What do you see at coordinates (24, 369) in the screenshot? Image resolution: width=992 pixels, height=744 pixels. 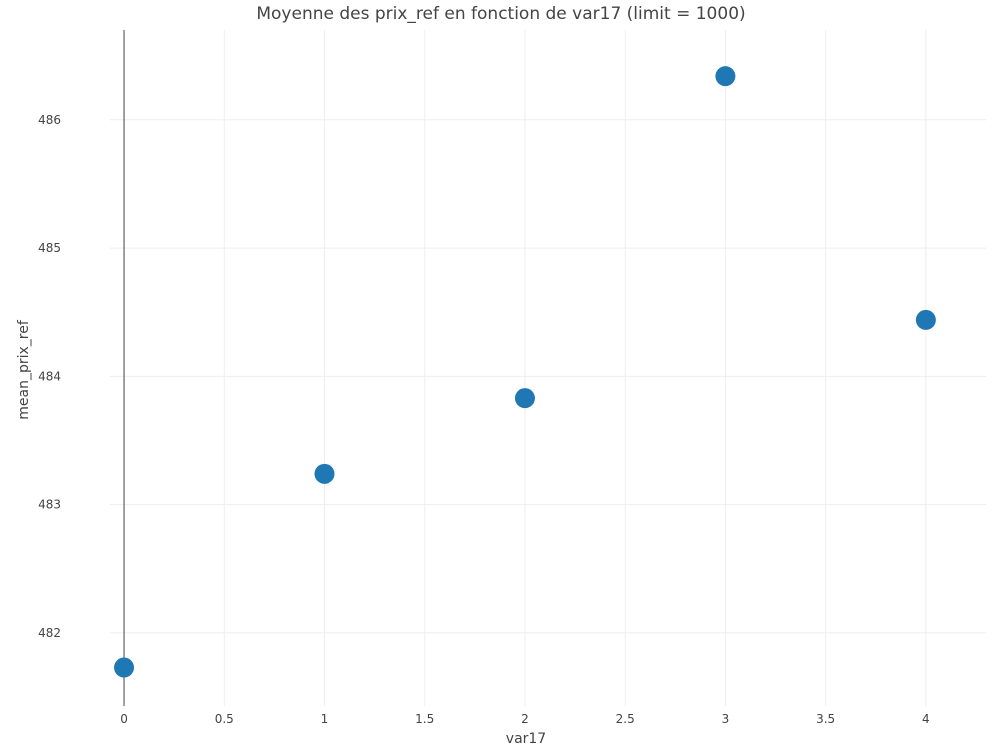 I see `y-axis-title: mean_prix_ref` at bounding box center [24, 369].